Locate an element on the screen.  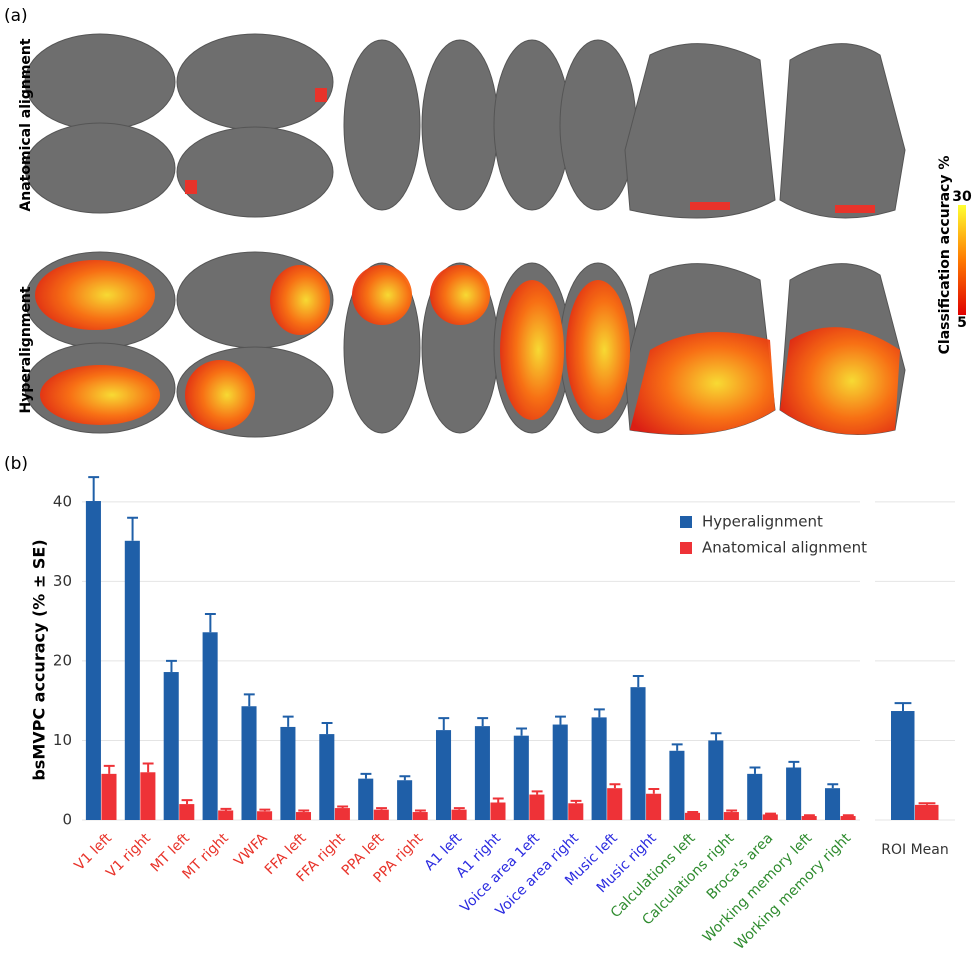
panel-label: (b) is located at coordinates (16, 464).